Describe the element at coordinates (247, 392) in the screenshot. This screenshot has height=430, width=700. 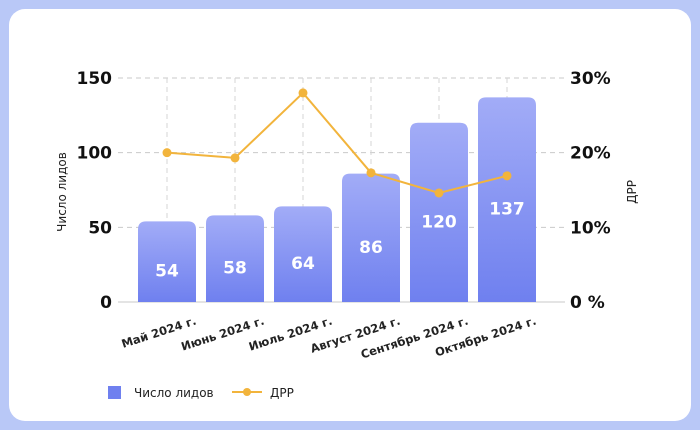
I see `legend-swatch-marker` at that location.